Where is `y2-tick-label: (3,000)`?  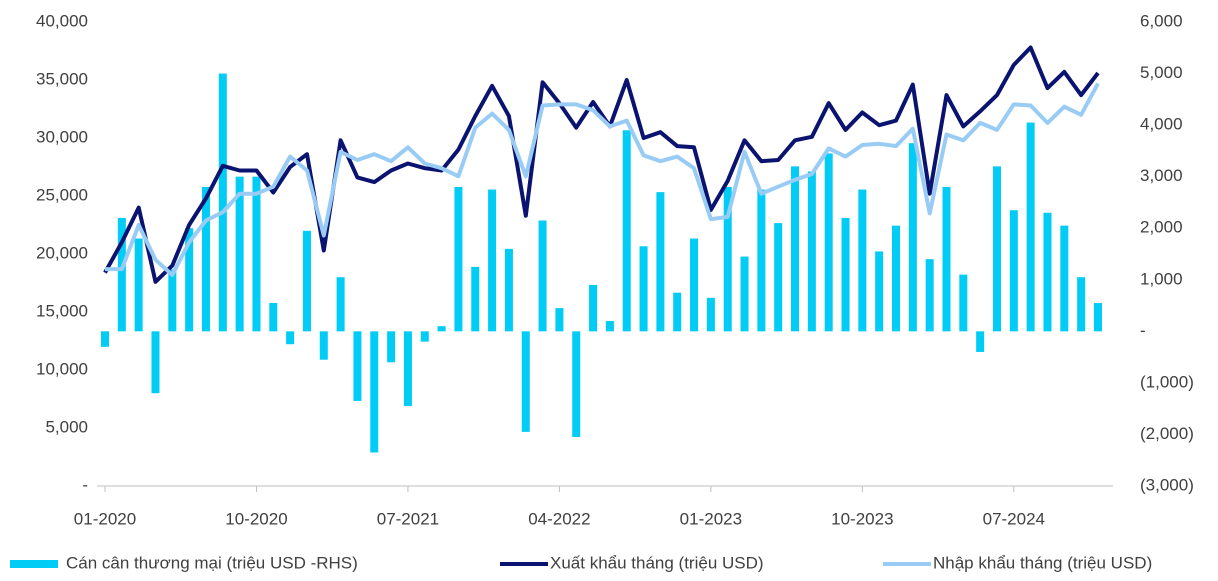
y2-tick-label: (3,000) is located at coordinates (1167, 484).